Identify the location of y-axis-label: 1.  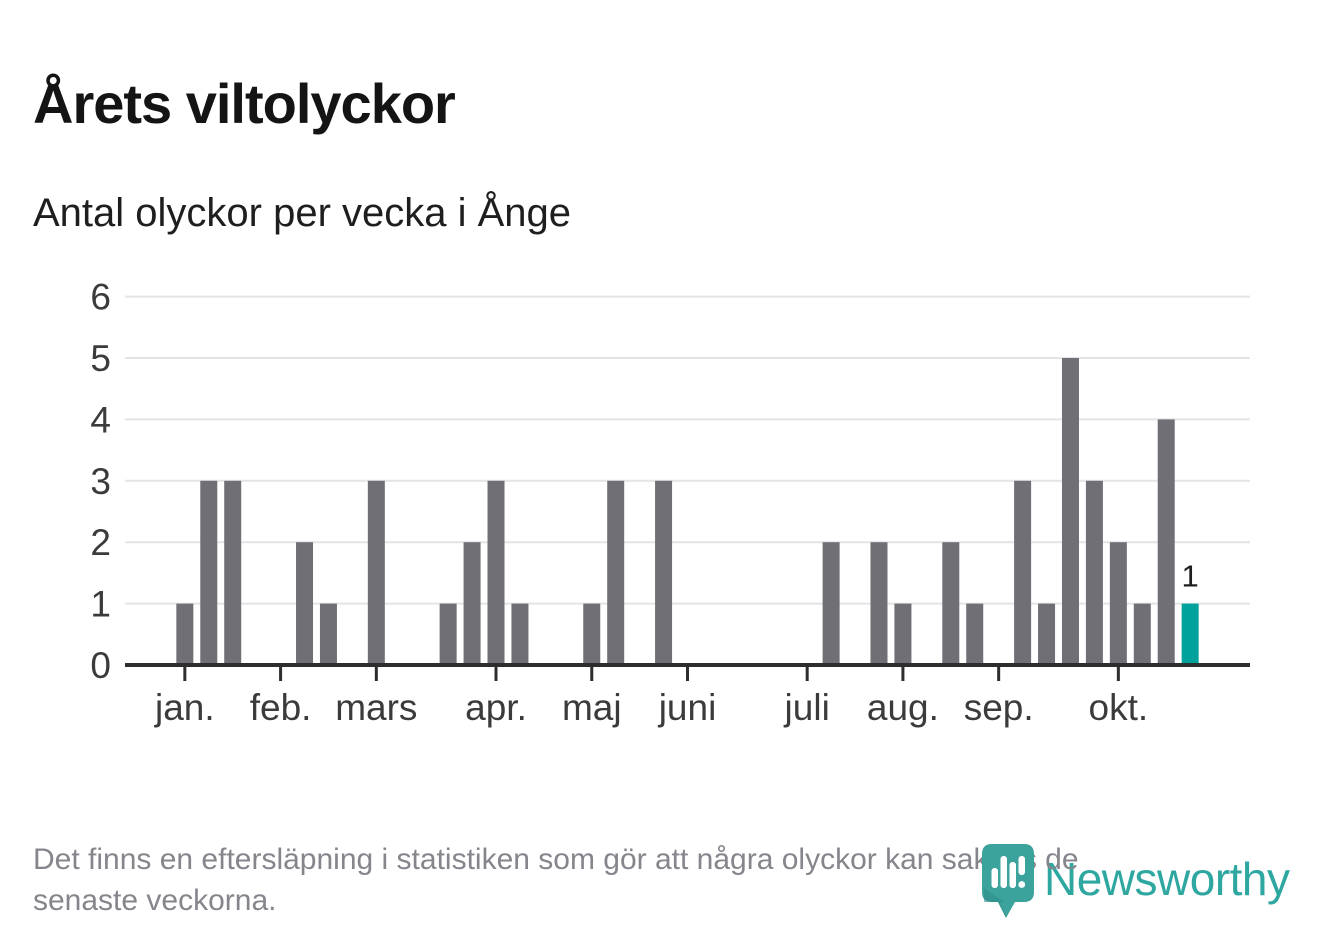
(100, 604).